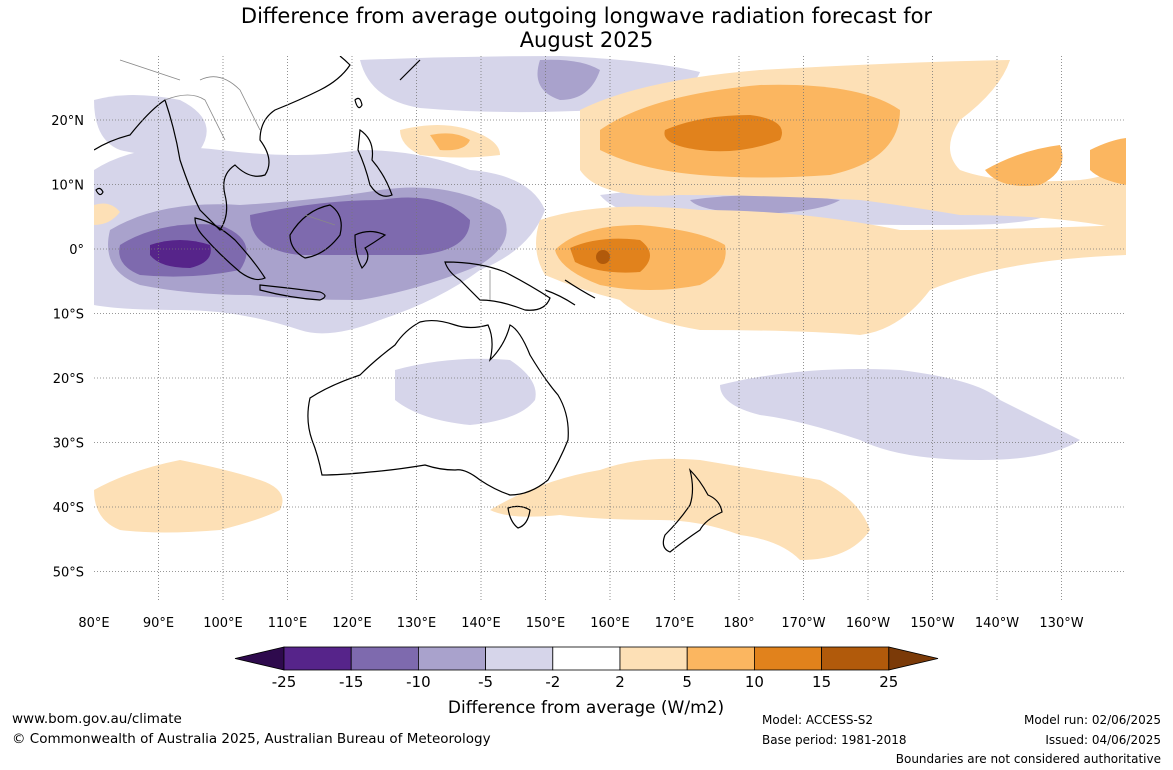 This screenshot has width=1173, height=770. I want to click on longitude-label: 130°W, so click(1061, 623).